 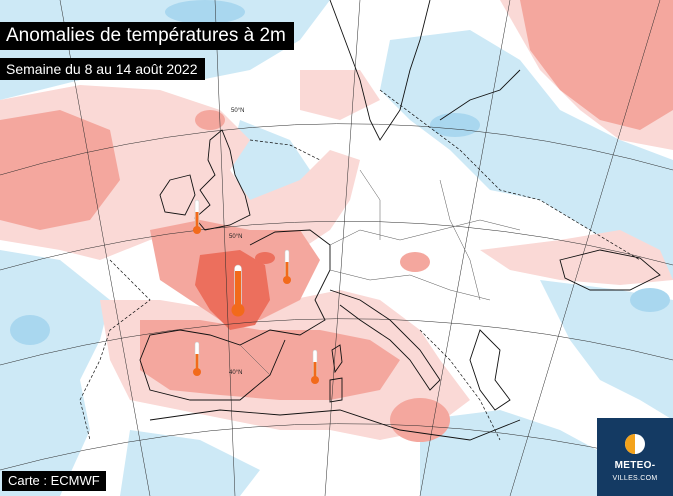 What do you see at coordinates (635, 444) in the screenshot?
I see `sun-moon-icon` at bounding box center [635, 444].